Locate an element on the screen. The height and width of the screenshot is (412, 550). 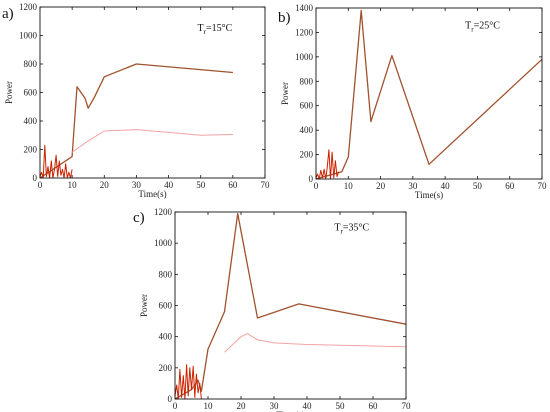
y-tick-label: 1400 is located at coordinates (304, 8).